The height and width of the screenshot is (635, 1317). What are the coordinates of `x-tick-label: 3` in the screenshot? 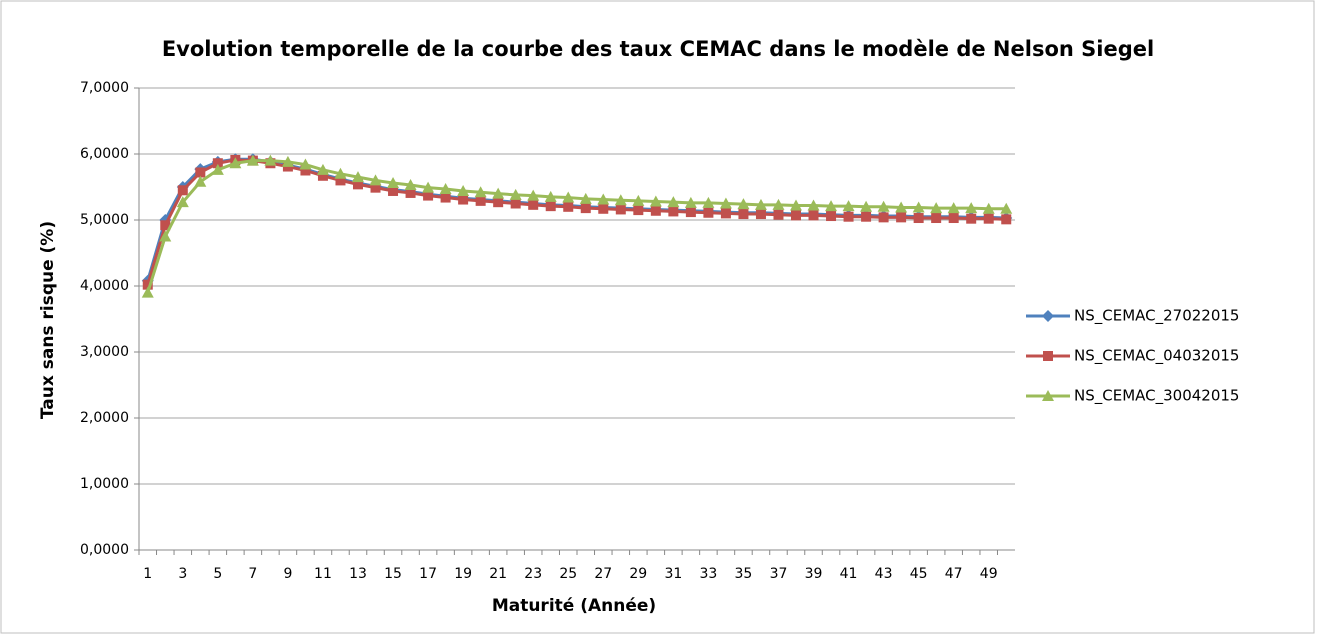 It's located at (182, 574).